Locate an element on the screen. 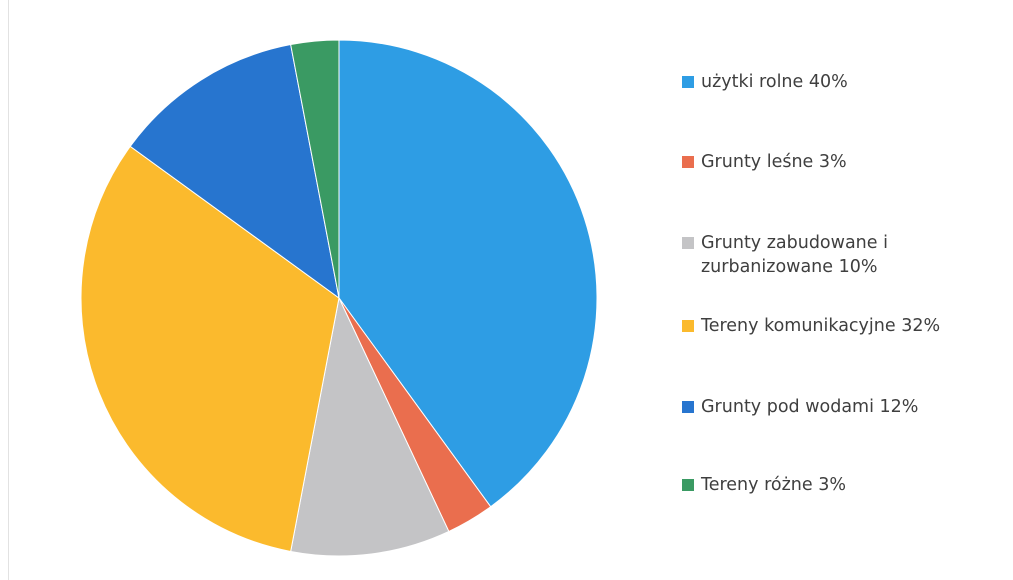 This screenshot has height=580, width=1013. legend-label: Grunty pod wodami 12% is located at coordinates (810, 407).